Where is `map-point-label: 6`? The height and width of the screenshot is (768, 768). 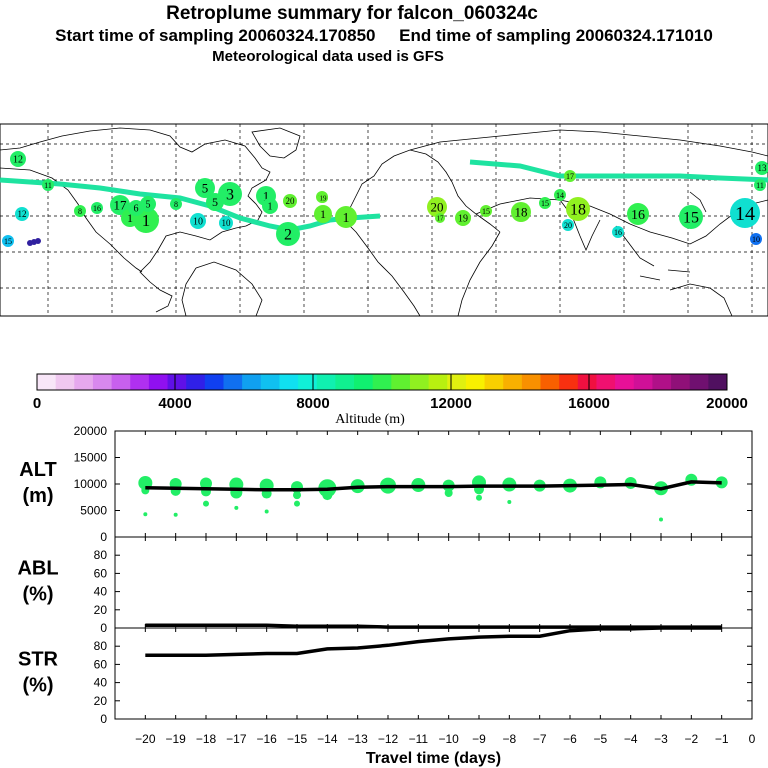
map-point-label: 6 is located at coordinates (136, 209).